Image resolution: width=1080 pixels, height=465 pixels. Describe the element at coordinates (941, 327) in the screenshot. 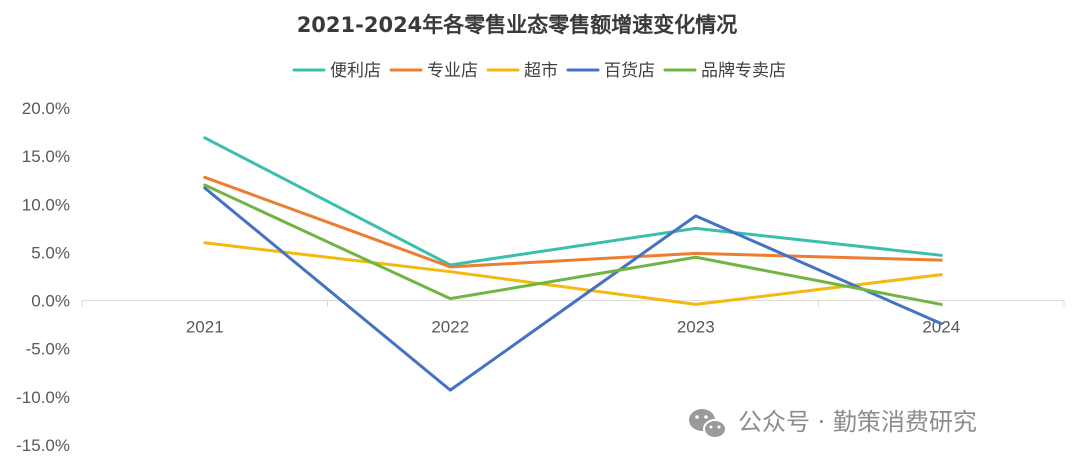

I see `x-tick-label: 2024` at that location.